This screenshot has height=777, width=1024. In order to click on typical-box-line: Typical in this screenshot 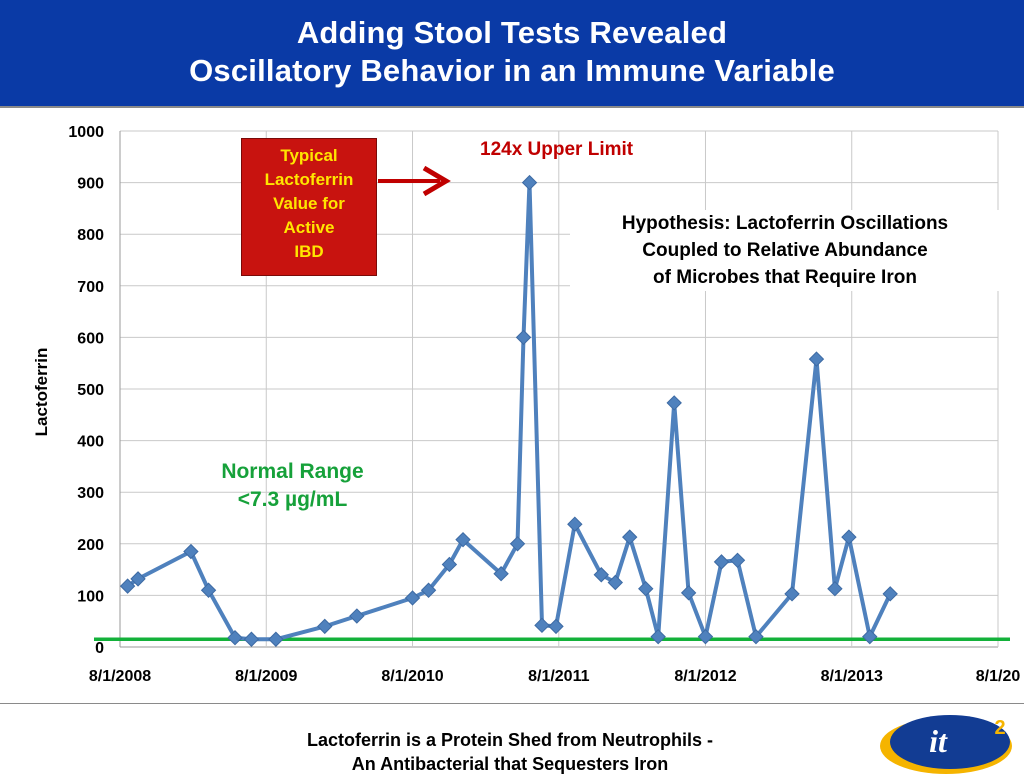, I will do `click(309, 155)`.